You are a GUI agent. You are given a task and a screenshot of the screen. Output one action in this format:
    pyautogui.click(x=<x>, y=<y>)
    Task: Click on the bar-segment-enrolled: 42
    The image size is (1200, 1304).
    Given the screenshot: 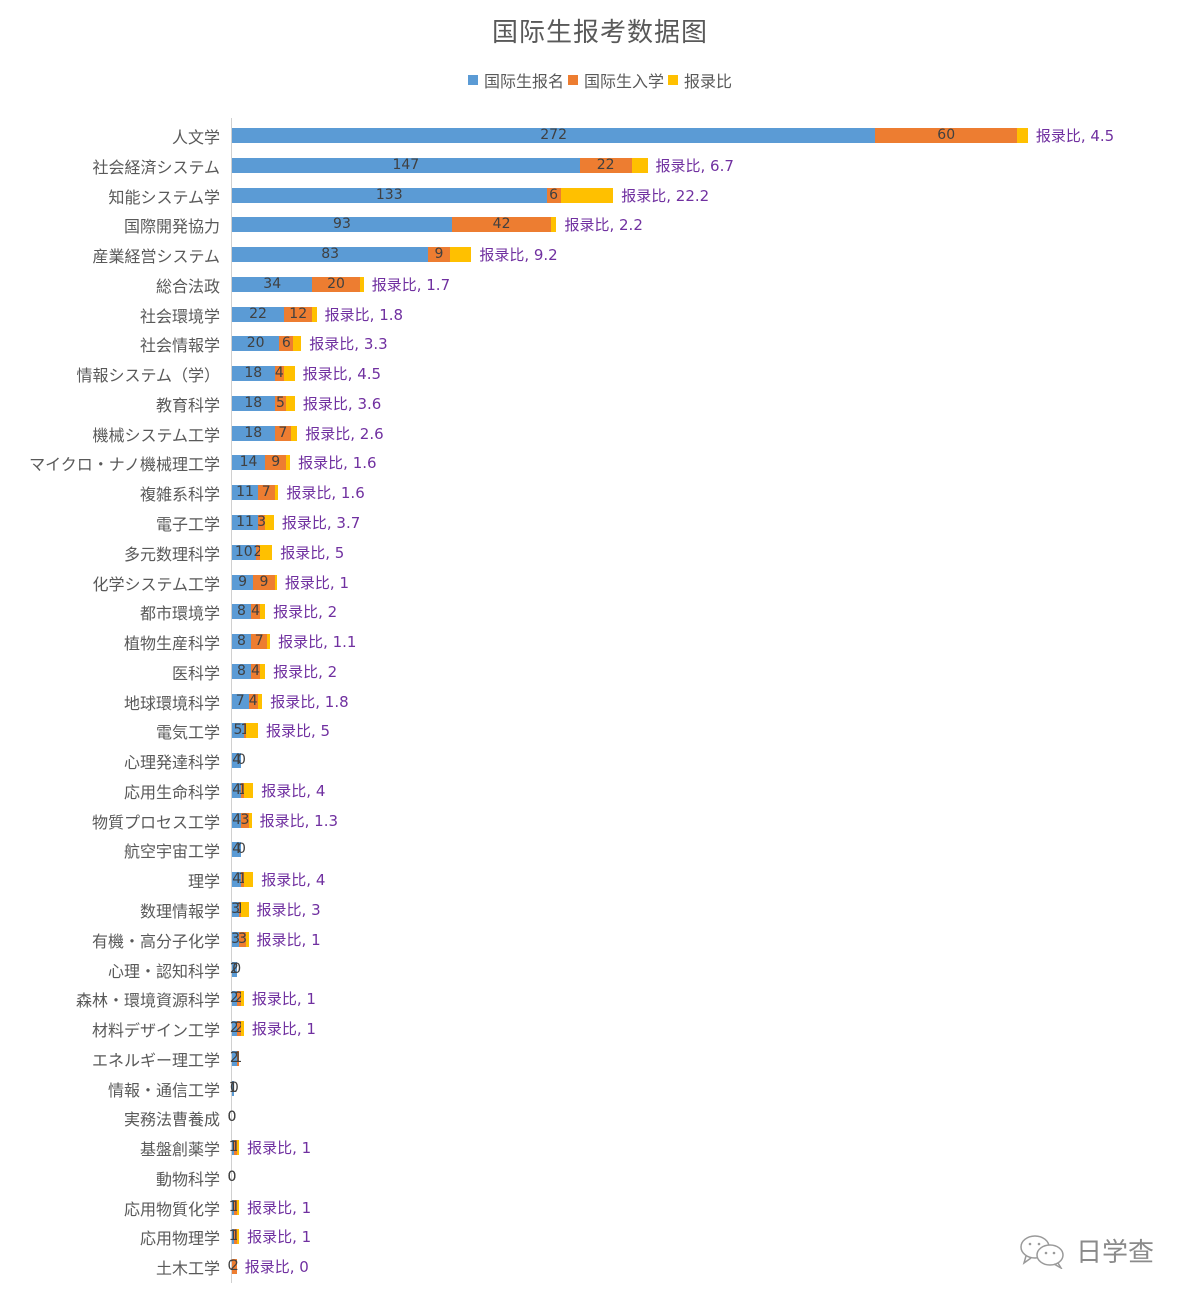 What is the action you would take?
    pyautogui.click(x=501, y=225)
    